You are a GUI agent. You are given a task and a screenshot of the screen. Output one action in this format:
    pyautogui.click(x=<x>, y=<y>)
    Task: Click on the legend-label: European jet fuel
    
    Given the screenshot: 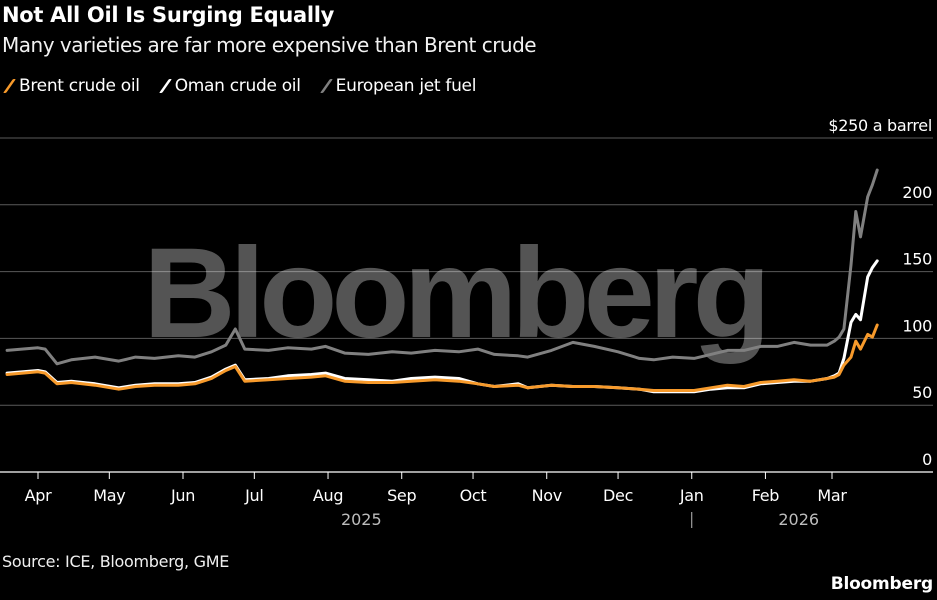 What is the action you would take?
    pyautogui.click(x=406, y=86)
    